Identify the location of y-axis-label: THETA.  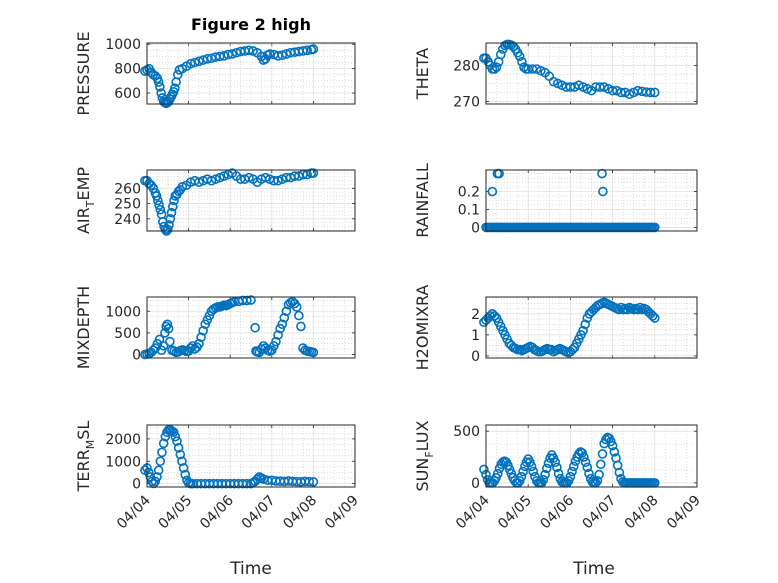
(422, 74).